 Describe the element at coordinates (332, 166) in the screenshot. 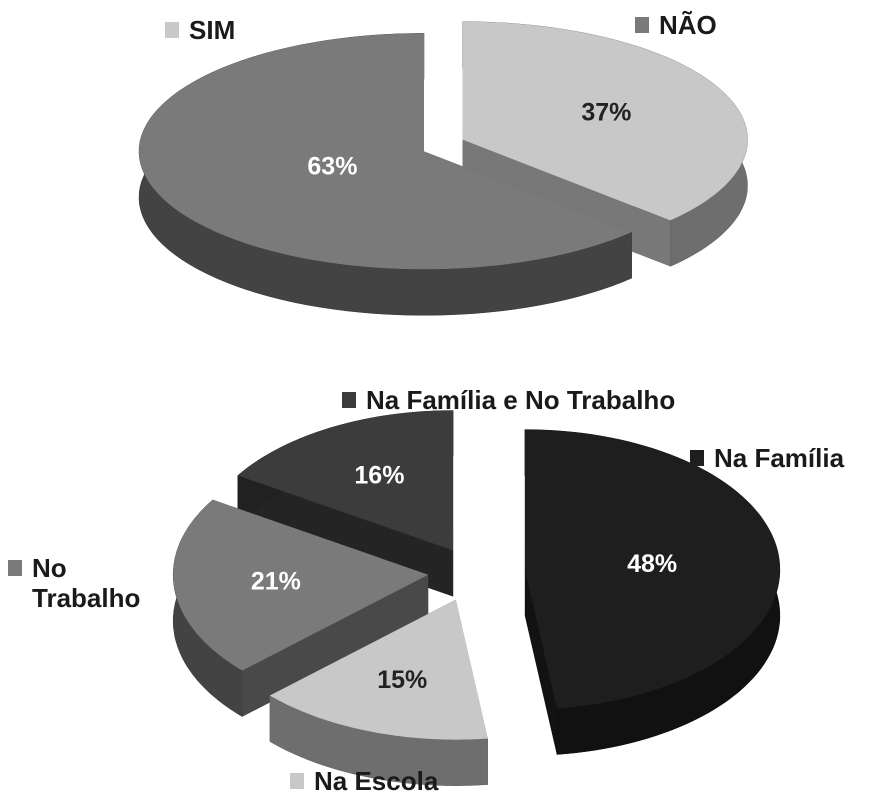

I see `data-label: 63%` at that location.